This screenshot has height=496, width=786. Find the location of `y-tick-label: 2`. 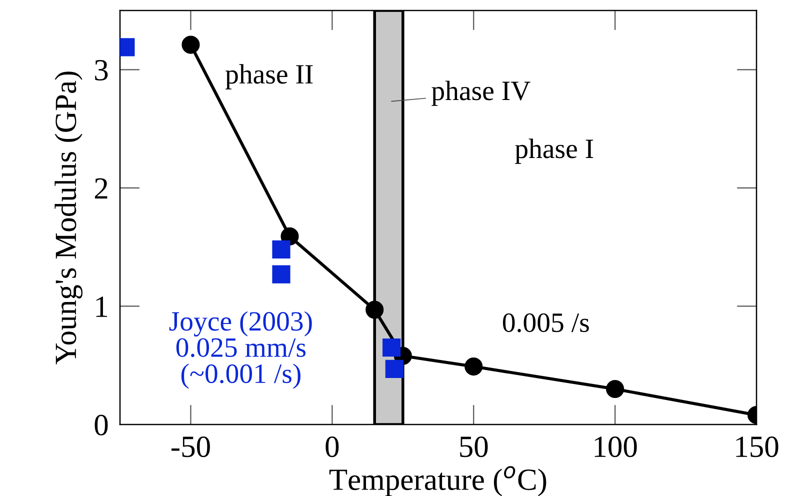

y-tick-label: 2 is located at coordinates (101, 188).